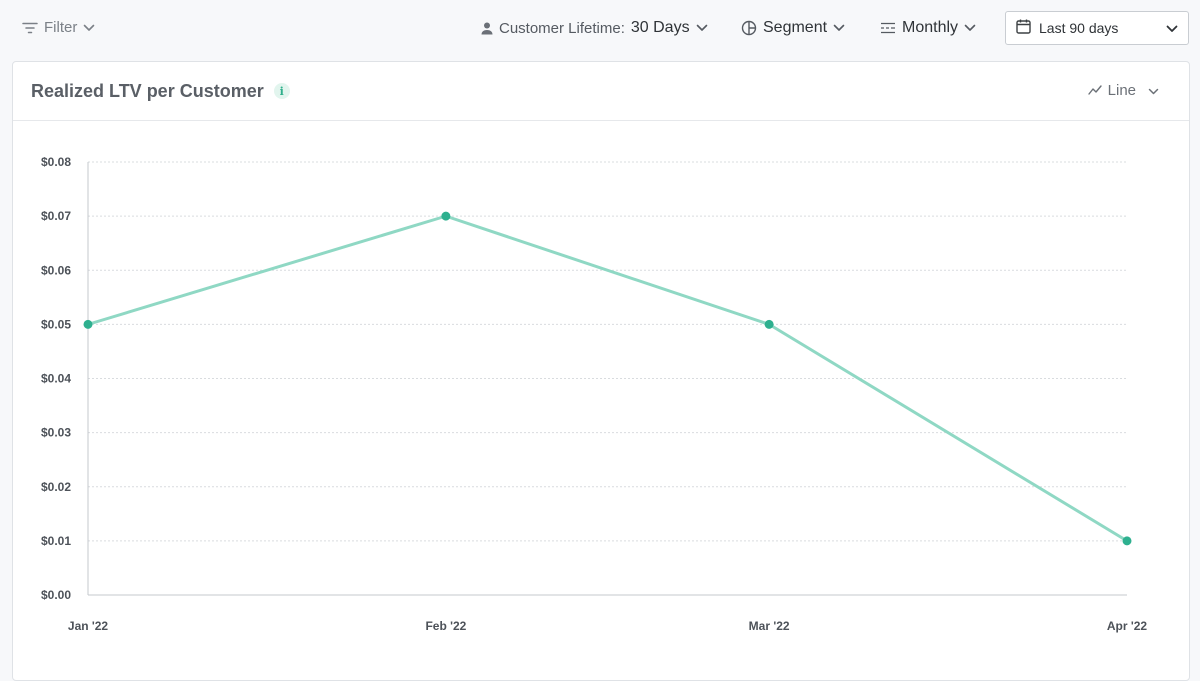 The image size is (1200, 681). I want to click on chart-type-select: Line, so click(1123, 90).